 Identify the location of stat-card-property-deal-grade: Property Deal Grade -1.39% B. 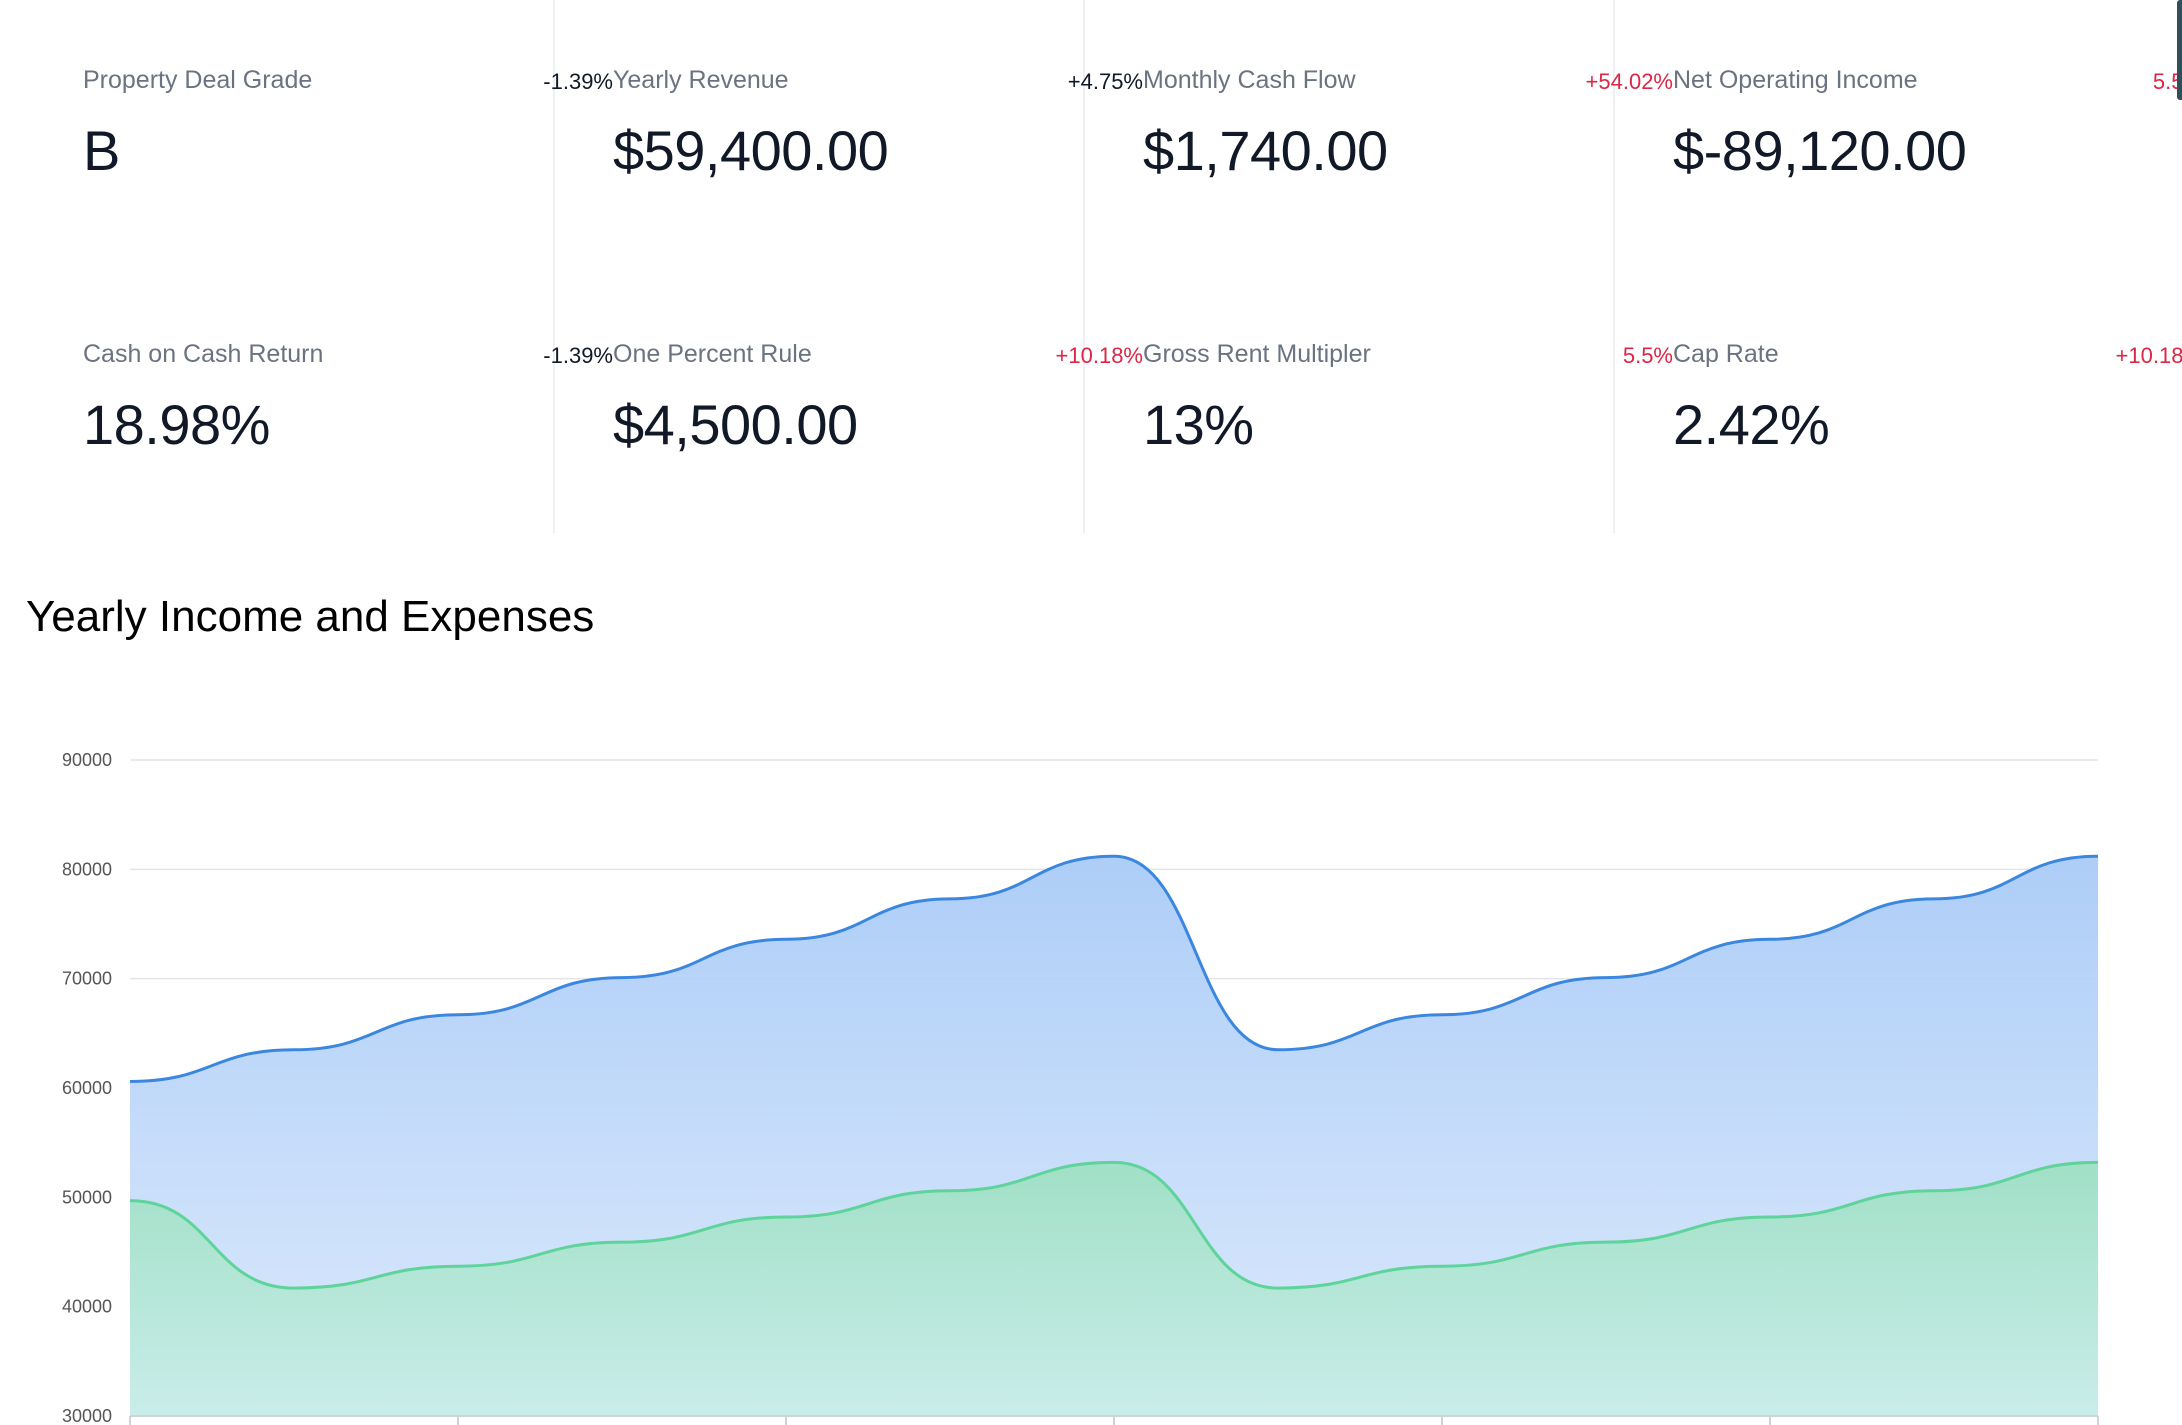
(348, 100).